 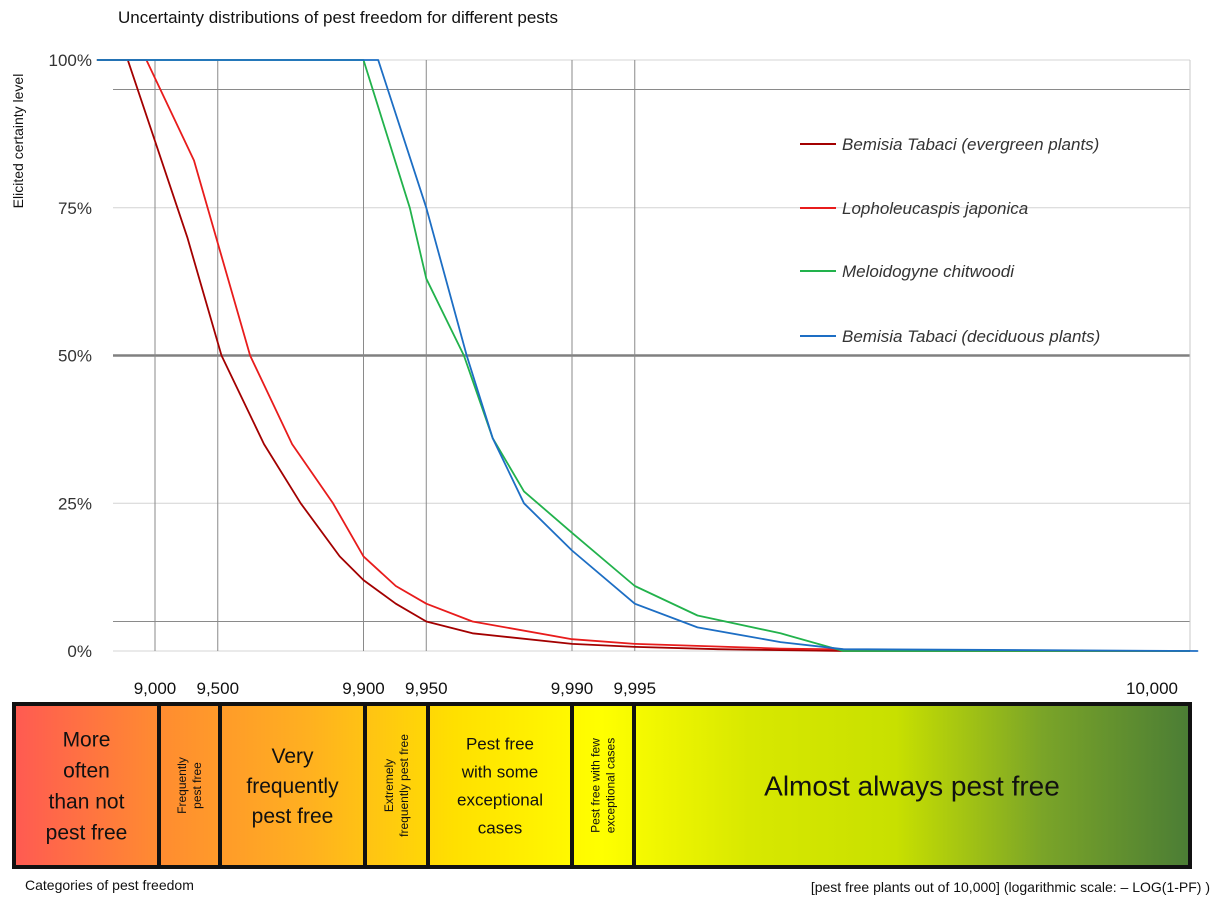 What do you see at coordinates (1152, 688) in the screenshot?
I see `x-tick-label: 10,000` at bounding box center [1152, 688].